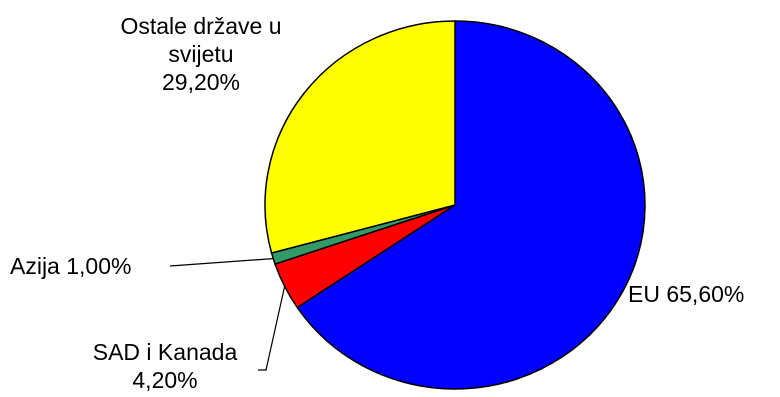 This screenshot has height=397, width=780. What do you see at coordinates (686, 294) in the screenshot?
I see `slice-label-eu: EU 65,60%` at bounding box center [686, 294].